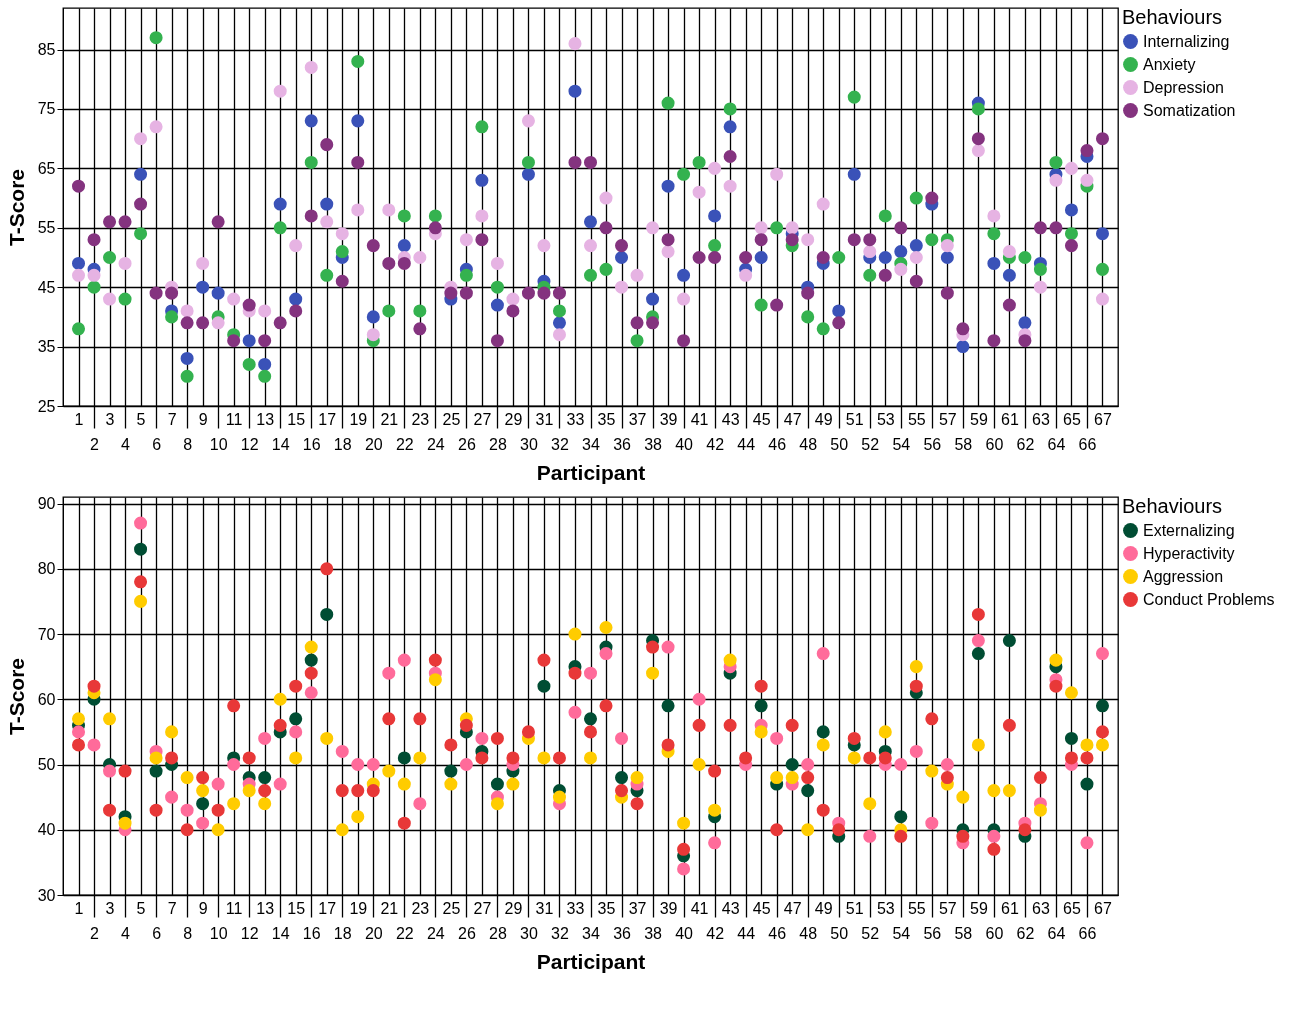 The height and width of the screenshot is (1016, 1311). I want to click on x-tick-label: 11, so click(234, 419).